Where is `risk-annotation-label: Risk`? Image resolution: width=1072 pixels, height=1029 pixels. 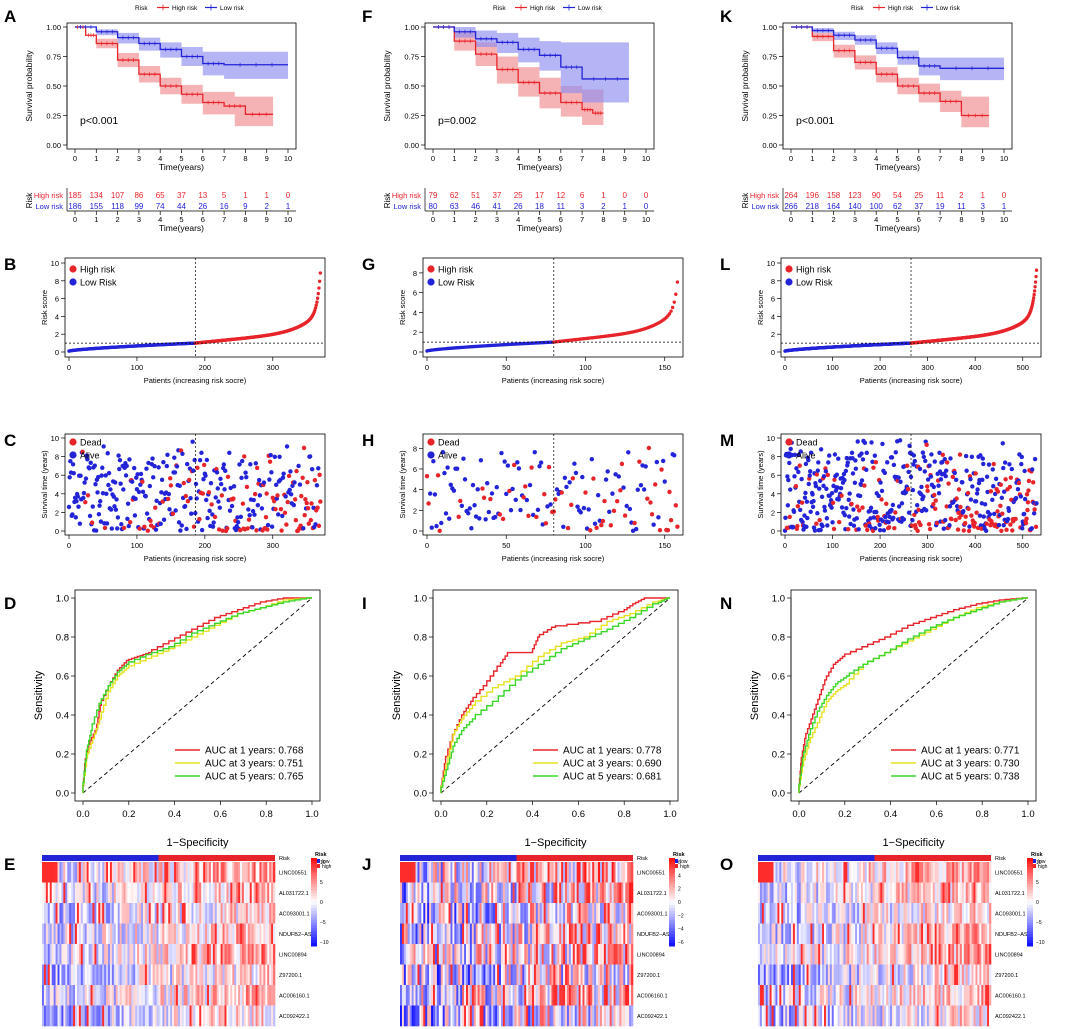
risk-annotation-label: Risk is located at coordinates (284, 859).